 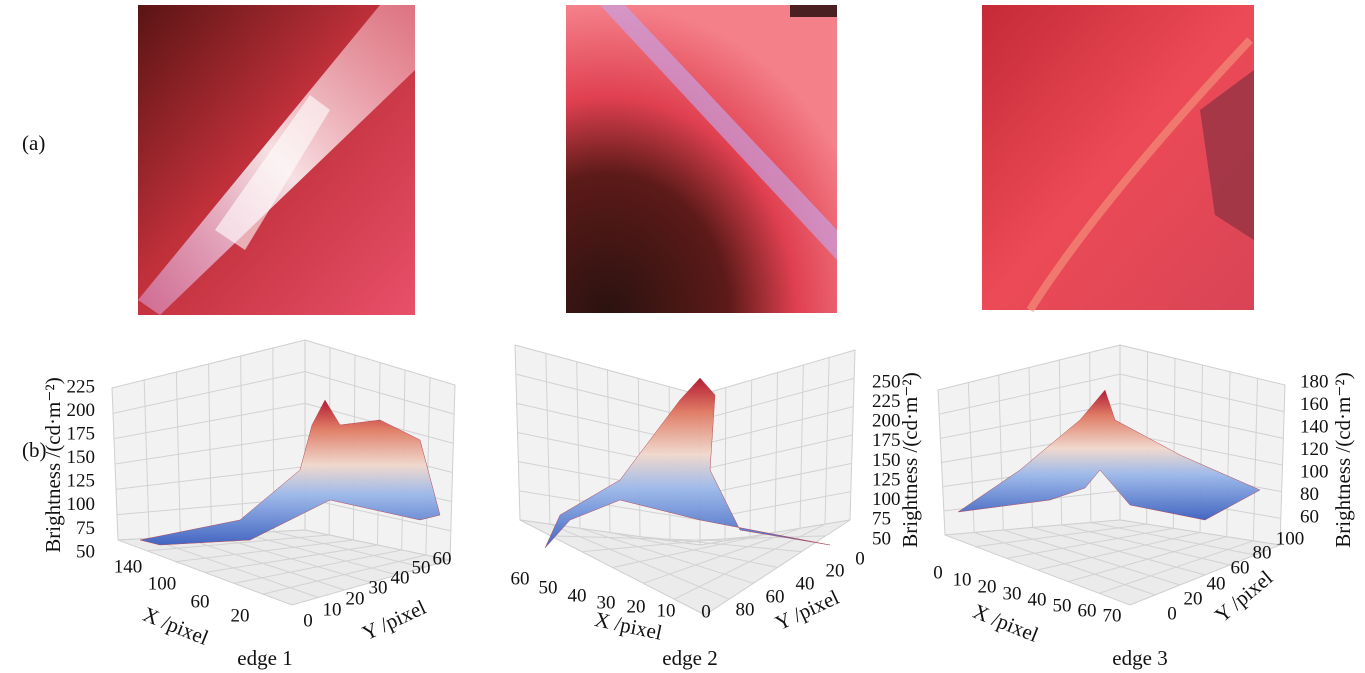 What do you see at coordinates (636, 606) in the screenshot?
I see `x-tick-label: 20` at bounding box center [636, 606].